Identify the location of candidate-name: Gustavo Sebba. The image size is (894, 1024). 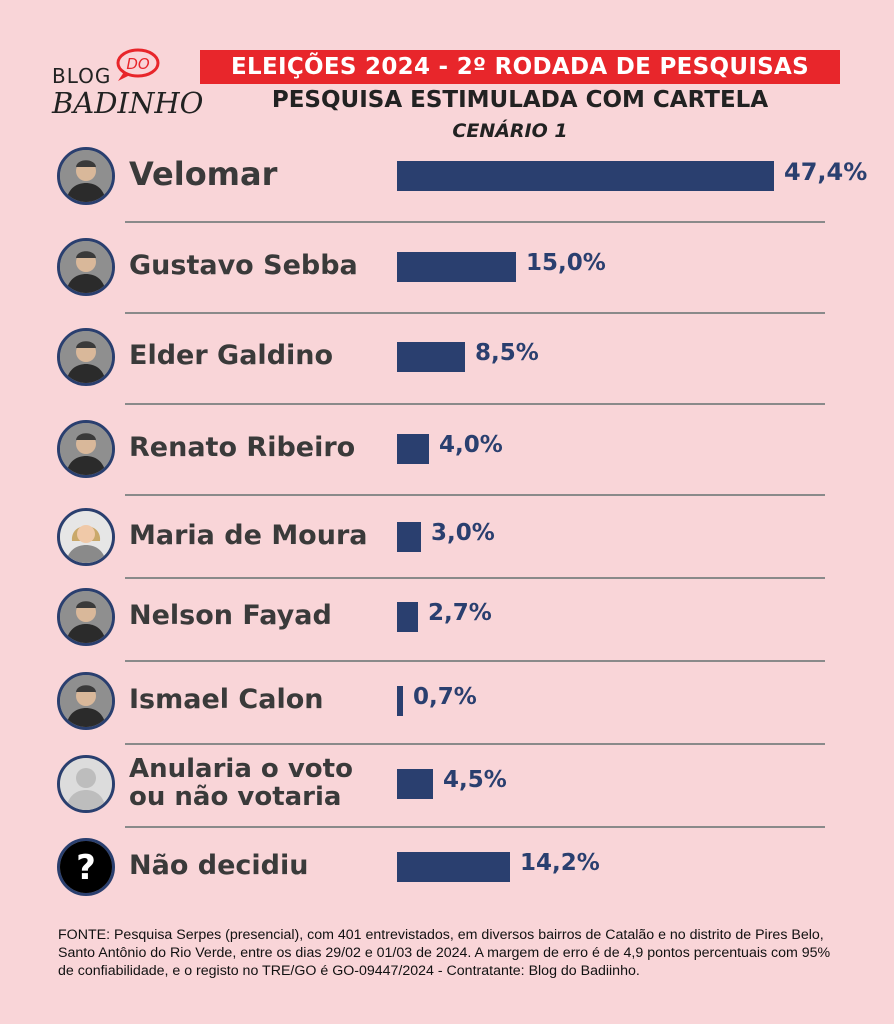
(243, 265).